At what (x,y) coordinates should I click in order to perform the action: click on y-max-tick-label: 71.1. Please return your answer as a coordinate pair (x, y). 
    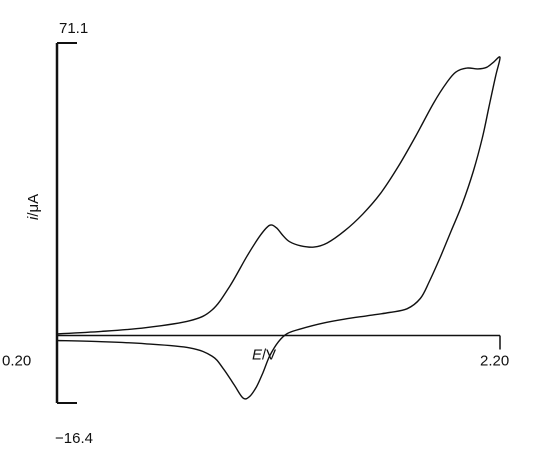
    Looking at the image, I should click on (73, 28).